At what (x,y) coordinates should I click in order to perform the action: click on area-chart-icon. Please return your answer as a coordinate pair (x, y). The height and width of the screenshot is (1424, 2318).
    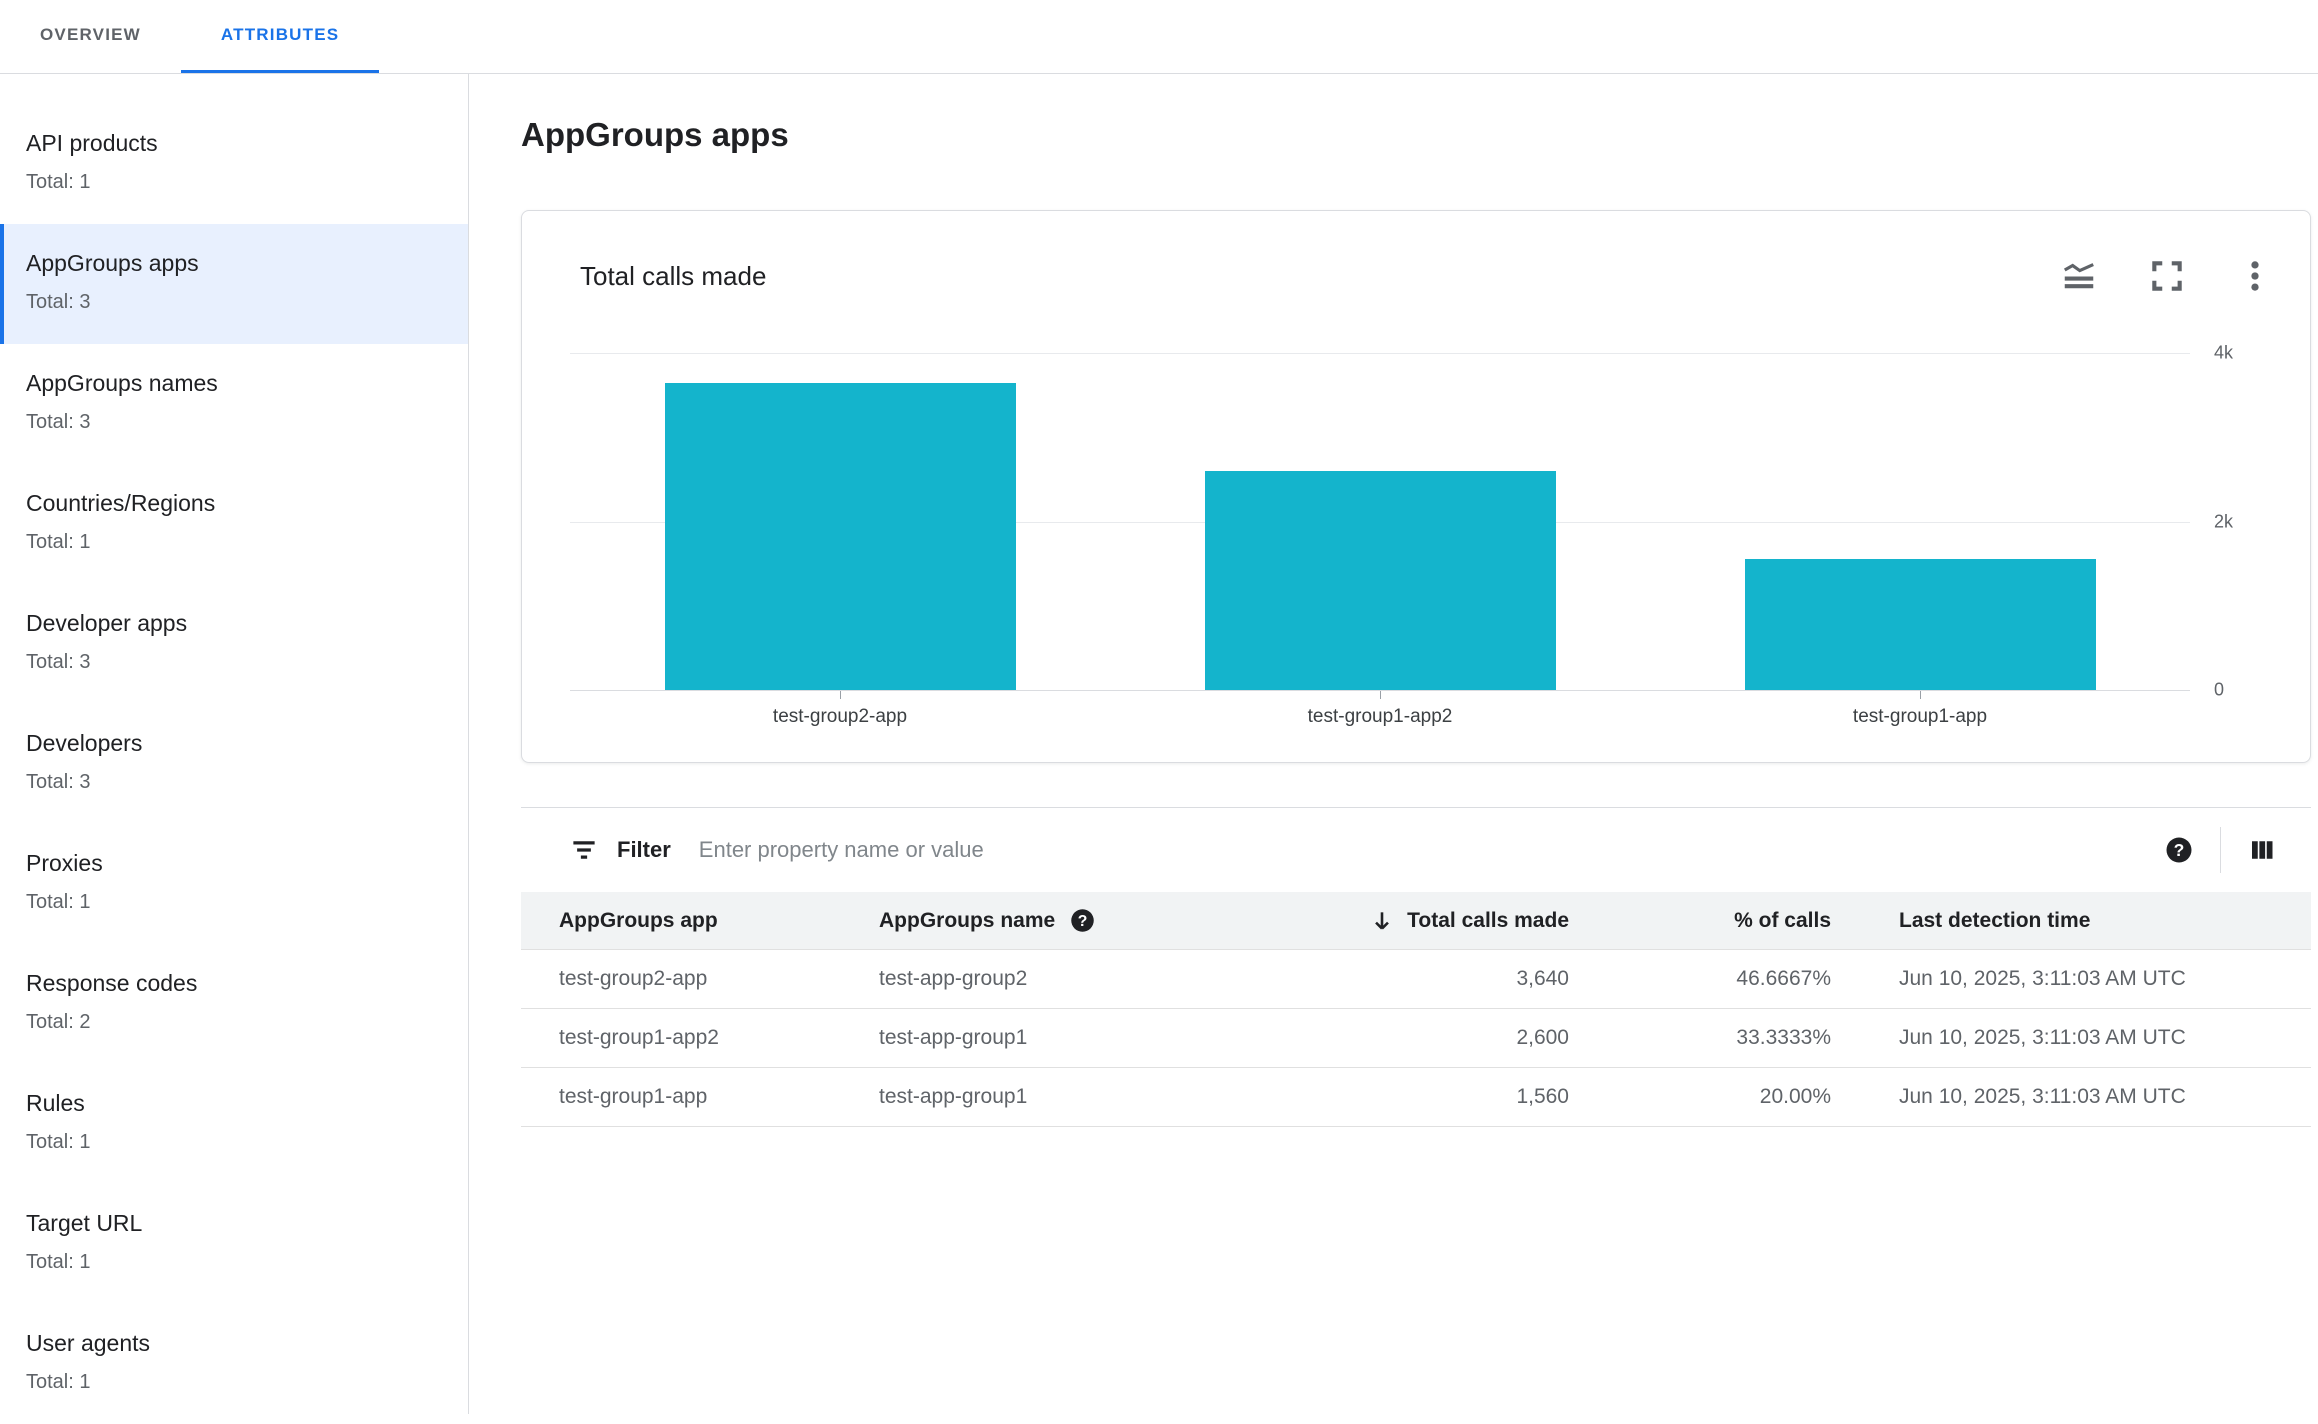
    Looking at the image, I should click on (2079, 276).